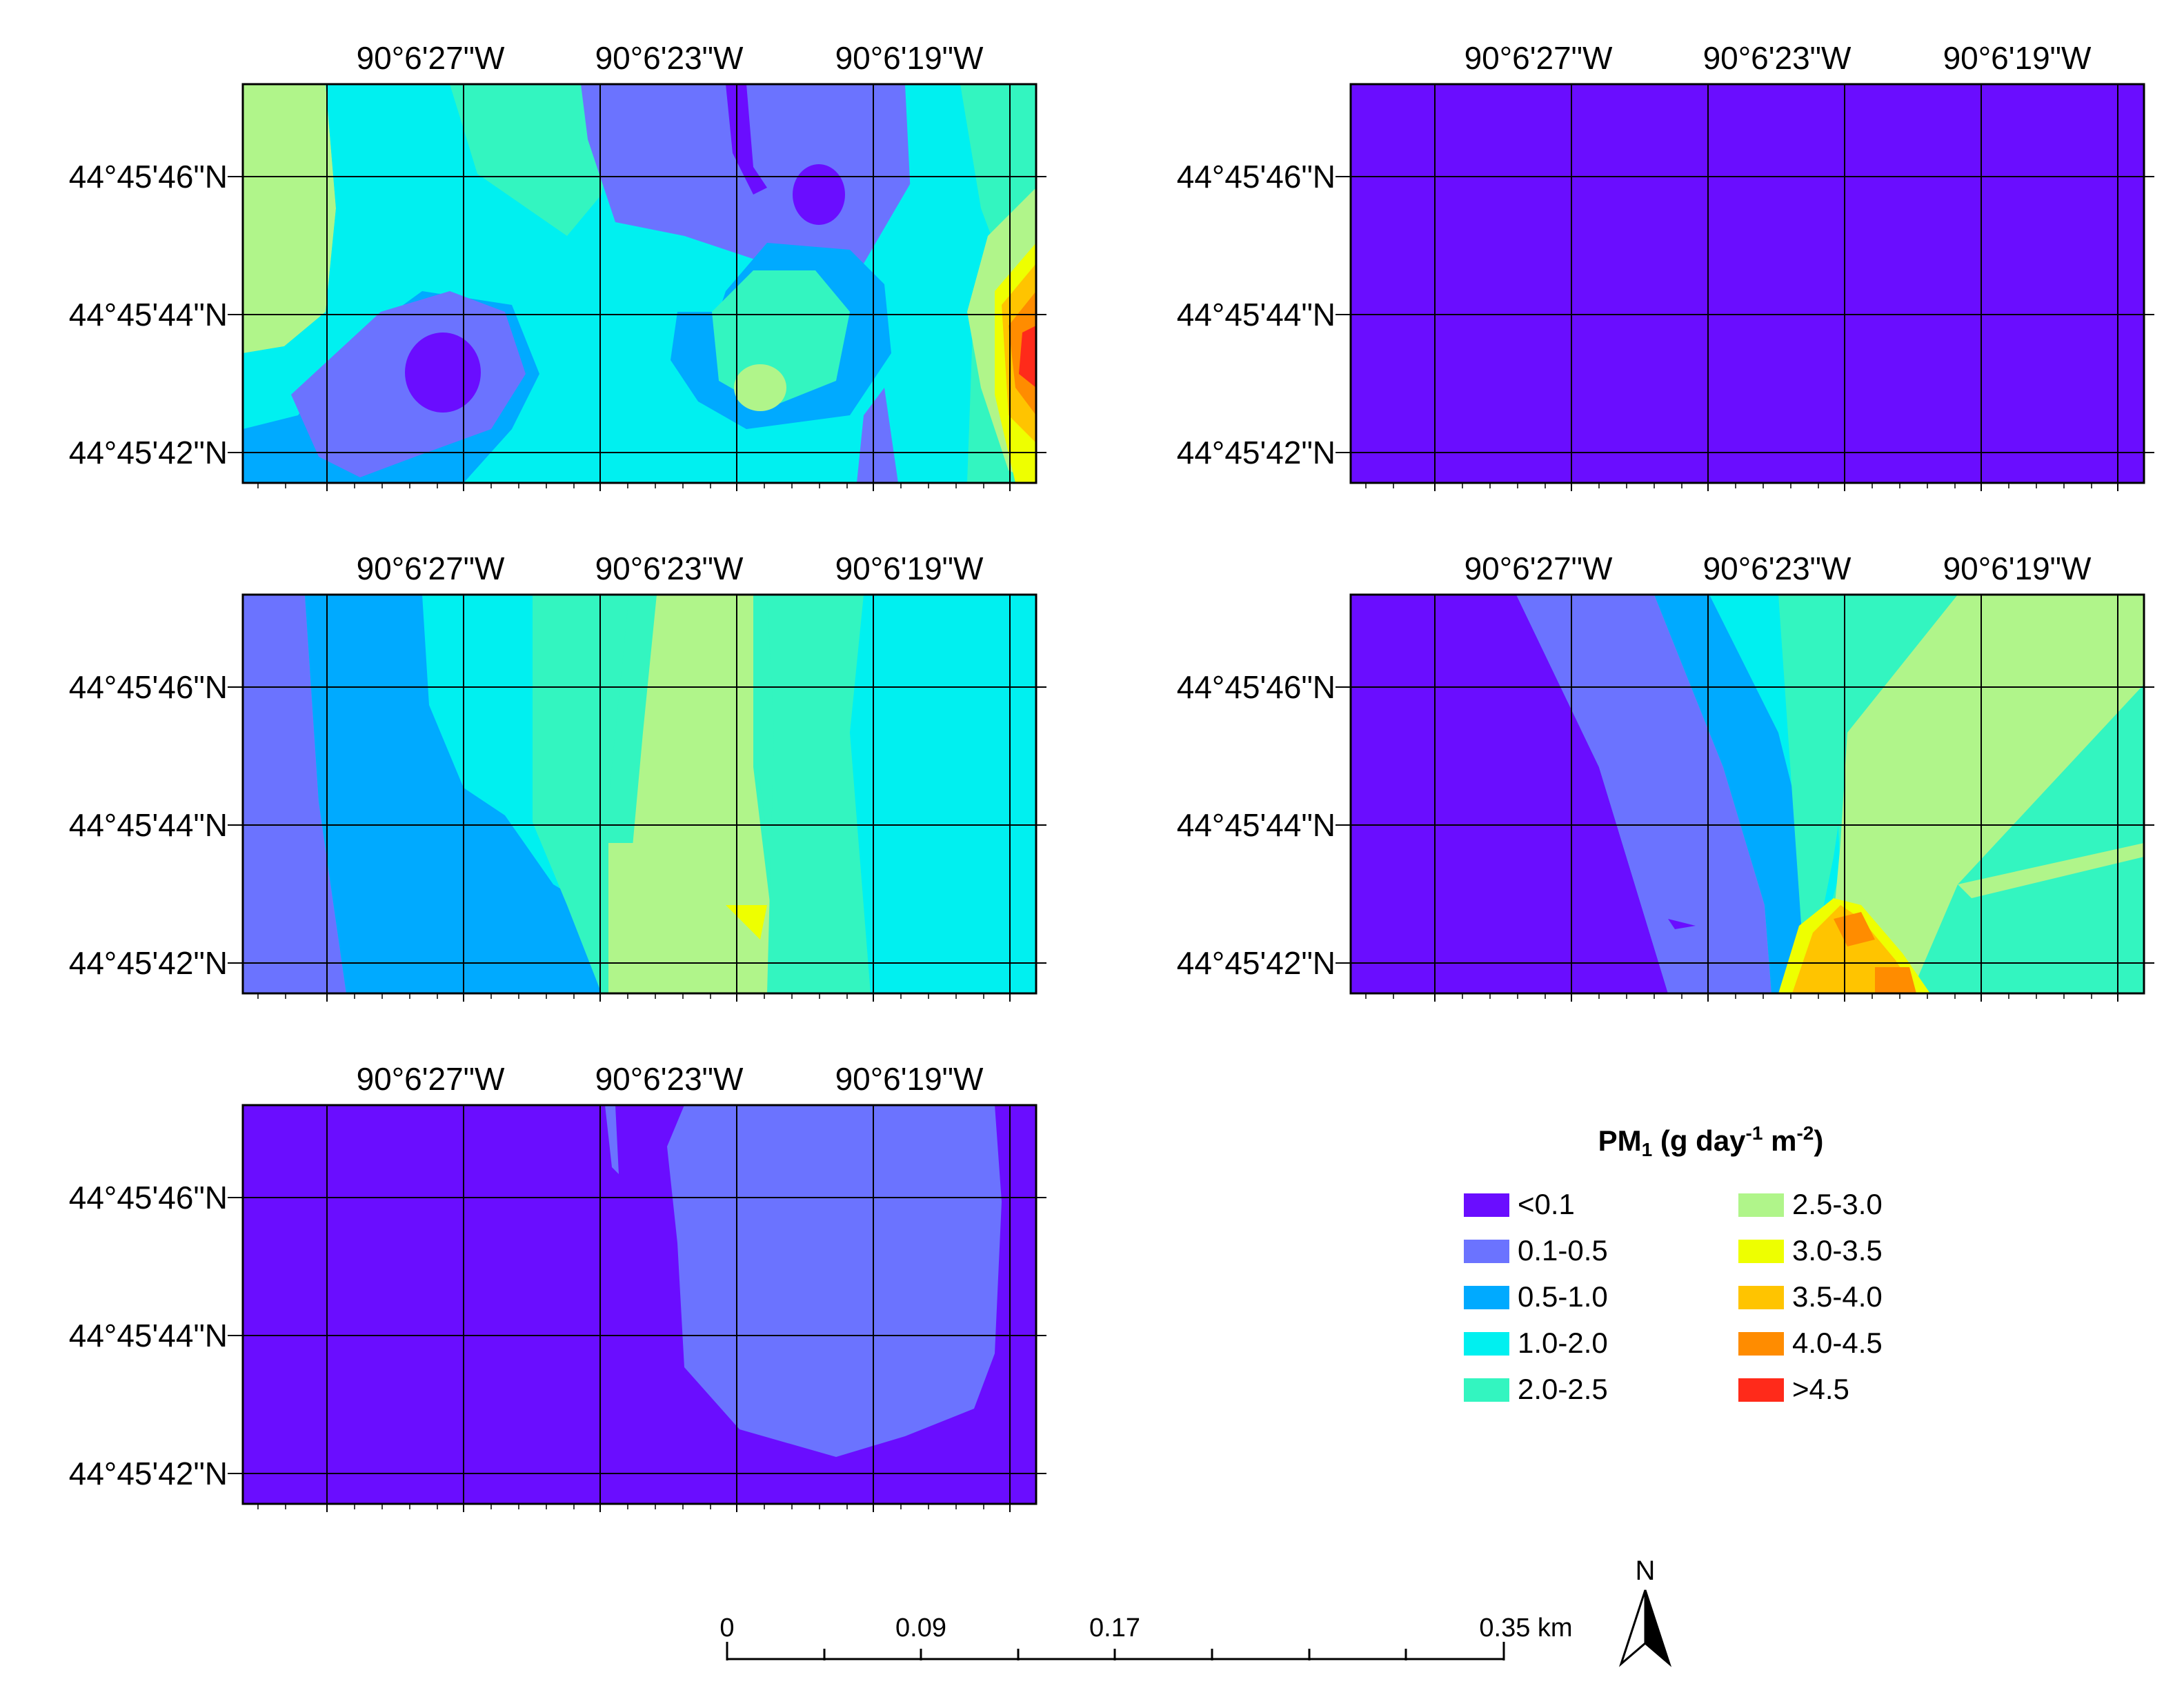 This screenshot has width=2184, height=1697. What do you see at coordinates (1546, 1204) in the screenshot?
I see `legend-label: <0.1` at bounding box center [1546, 1204].